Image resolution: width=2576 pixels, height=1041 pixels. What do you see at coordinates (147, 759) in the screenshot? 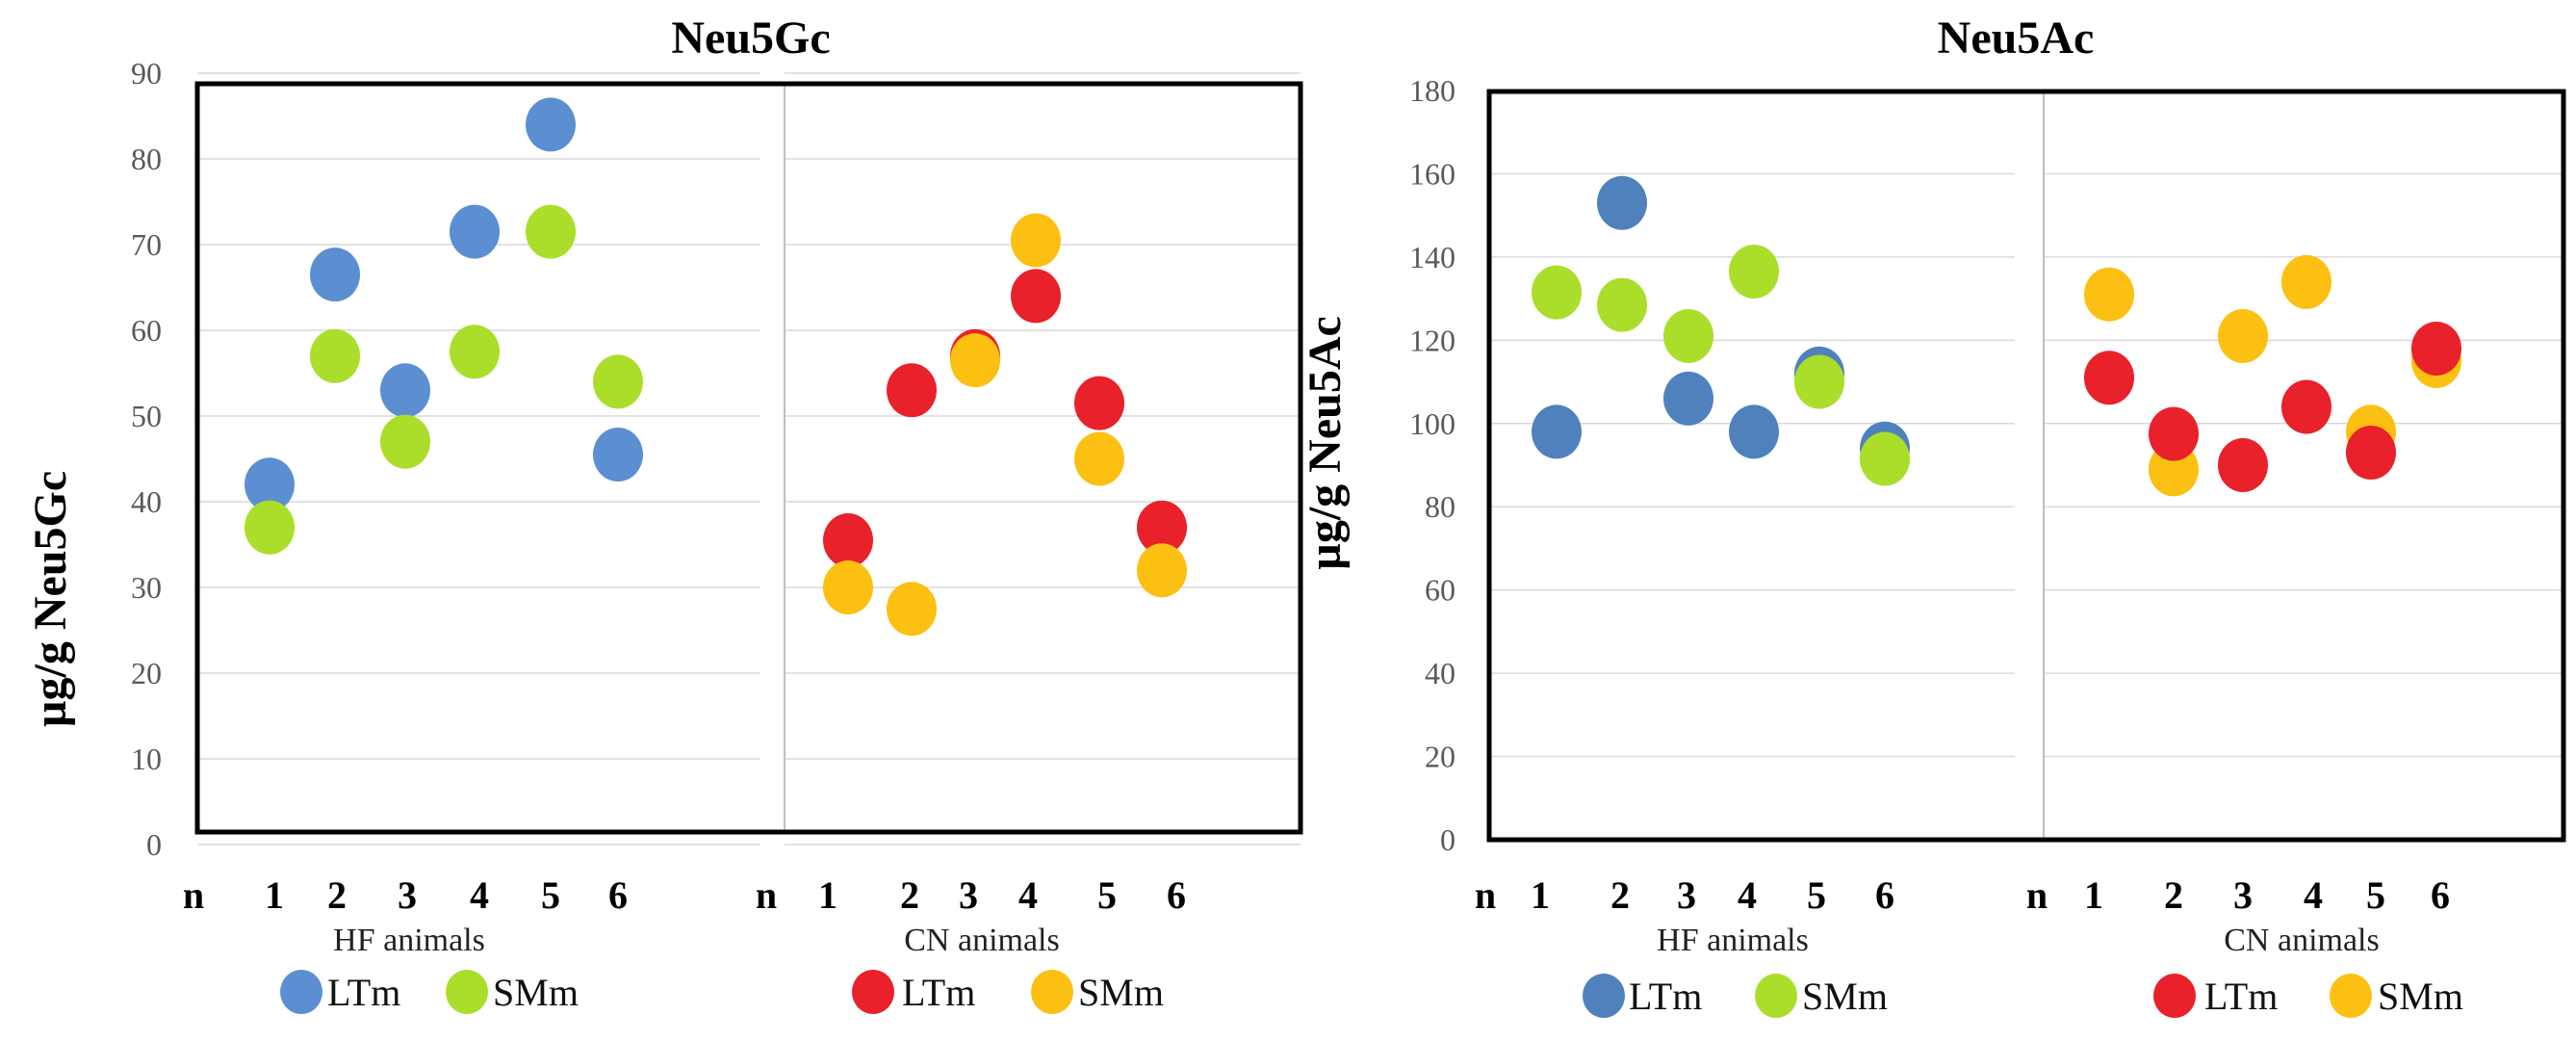
I see `y-tick-label: 10` at bounding box center [147, 759].